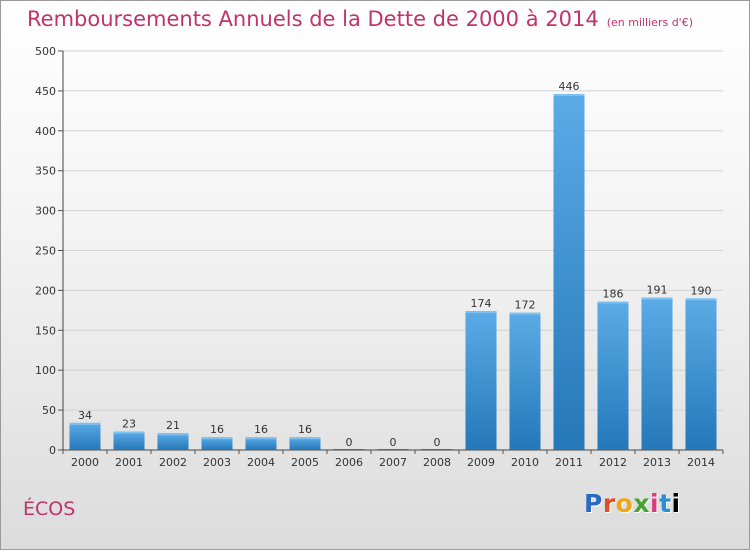  I want to click on x-tick-label: 2005, so click(305, 462).